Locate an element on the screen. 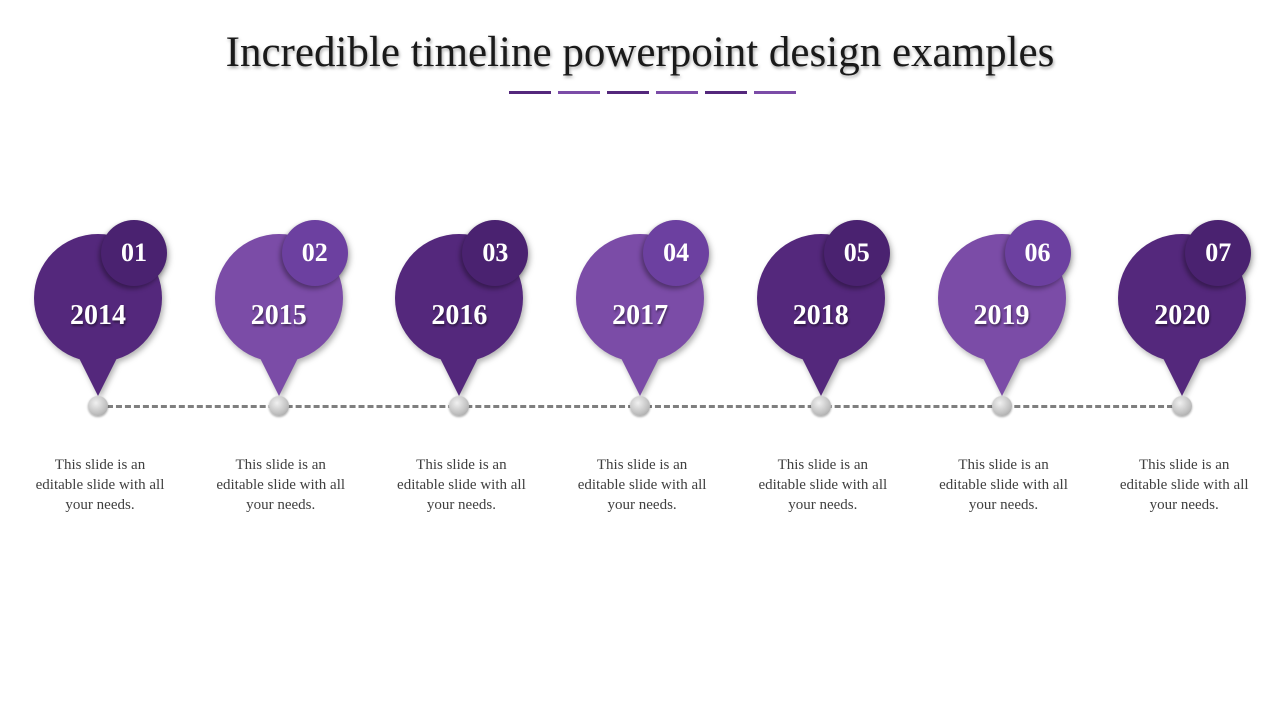  marker-number-badge: 06 is located at coordinates (1037, 253).